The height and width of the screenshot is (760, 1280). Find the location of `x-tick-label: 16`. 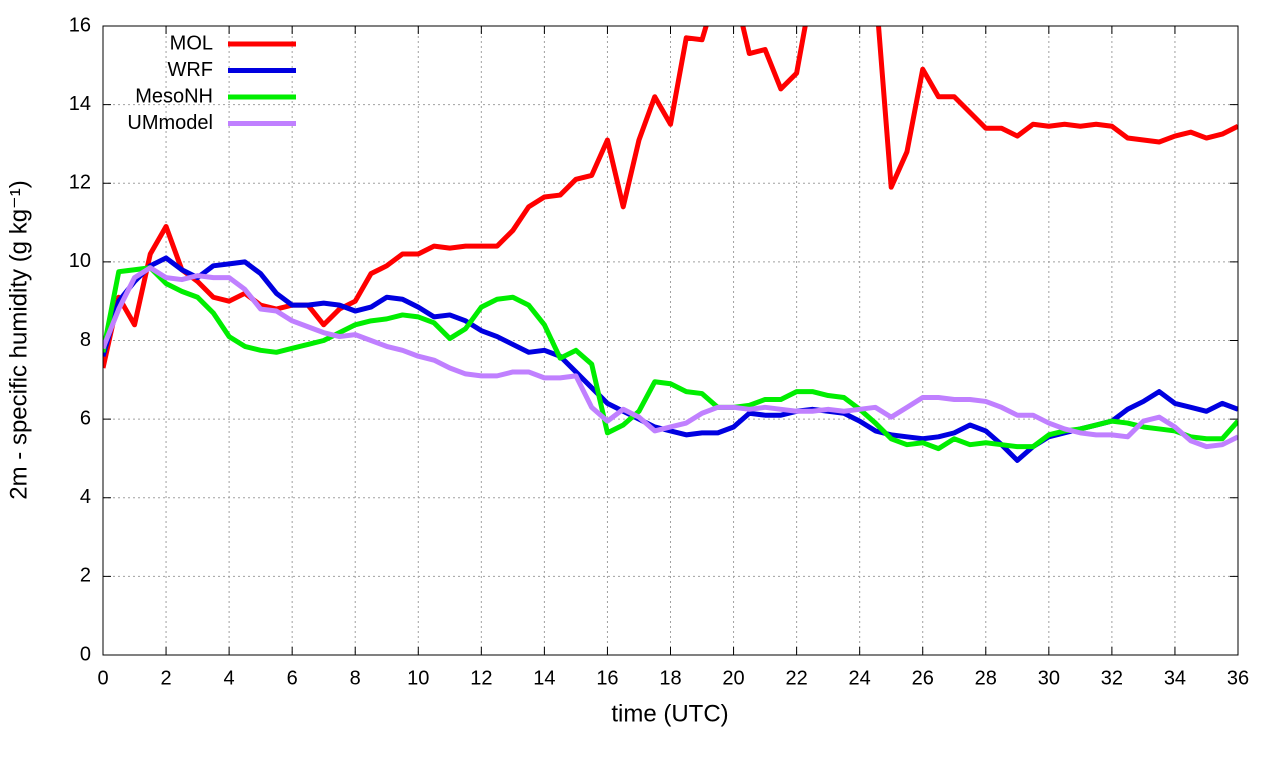

x-tick-label: 16 is located at coordinates (607, 678).